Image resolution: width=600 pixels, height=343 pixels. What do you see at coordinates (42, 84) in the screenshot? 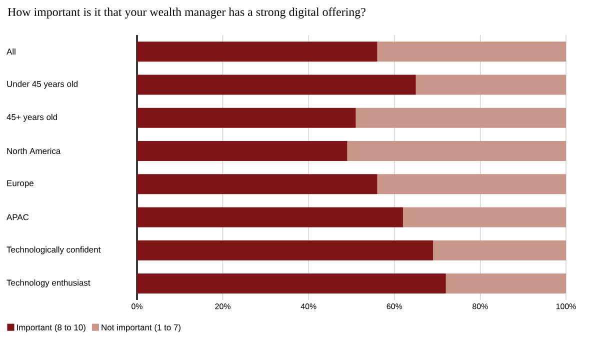
I see `y-tick-label: Under 45 years old` at bounding box center [42, 84].